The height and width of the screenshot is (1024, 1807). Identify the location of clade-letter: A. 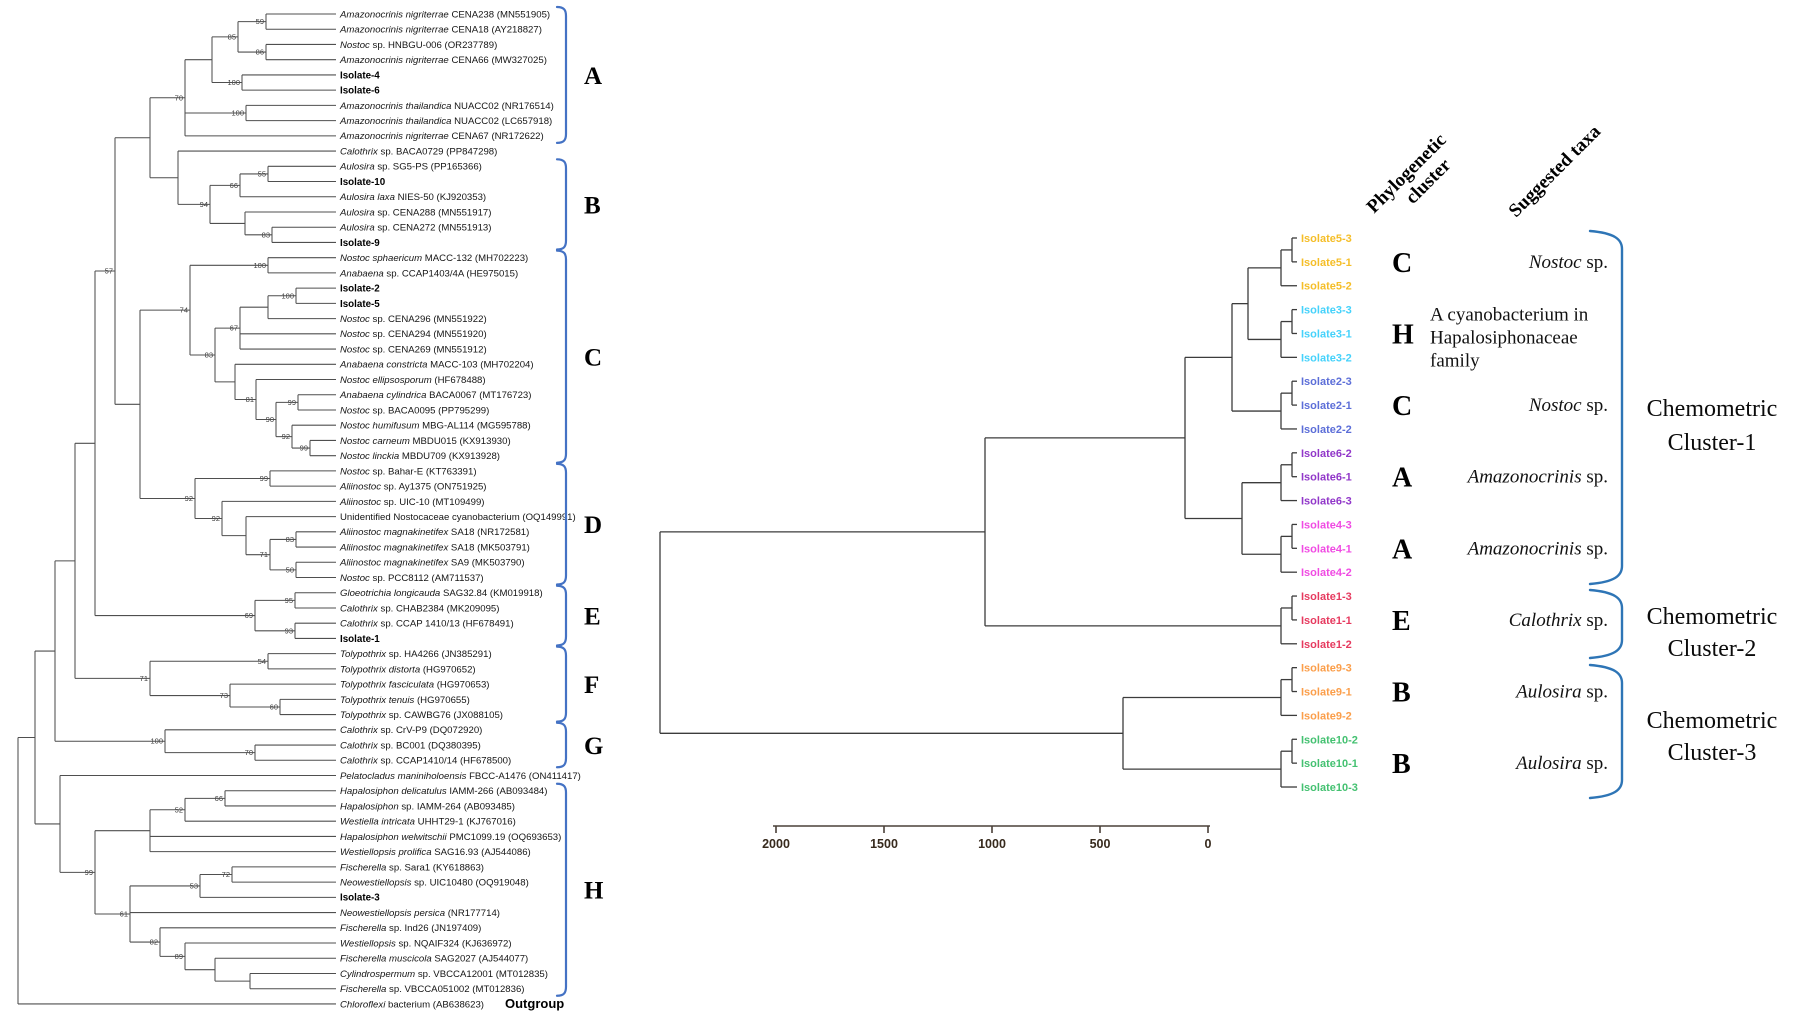
(593, 76).